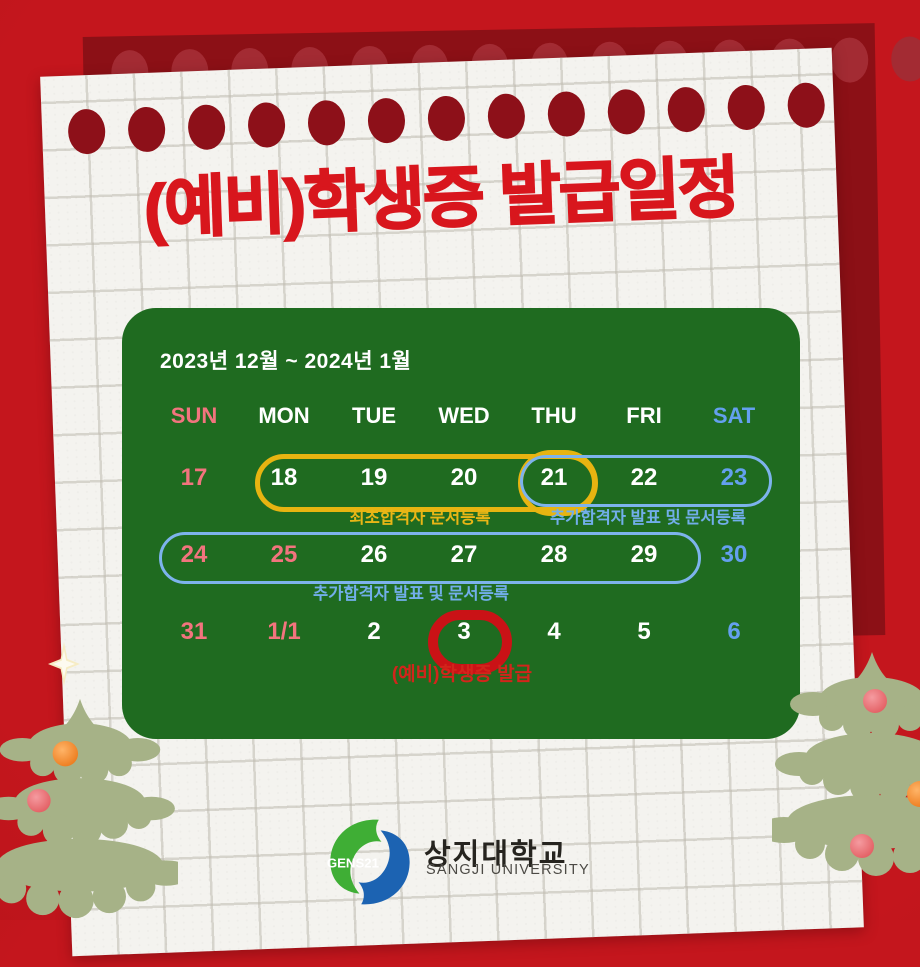 This screenshot has width=920, height=967. Describe the element at coordinates (286, 361) in the screenshot. I see `calendar-period: 2023년 12월 ~ 2024년 1월` at that location.